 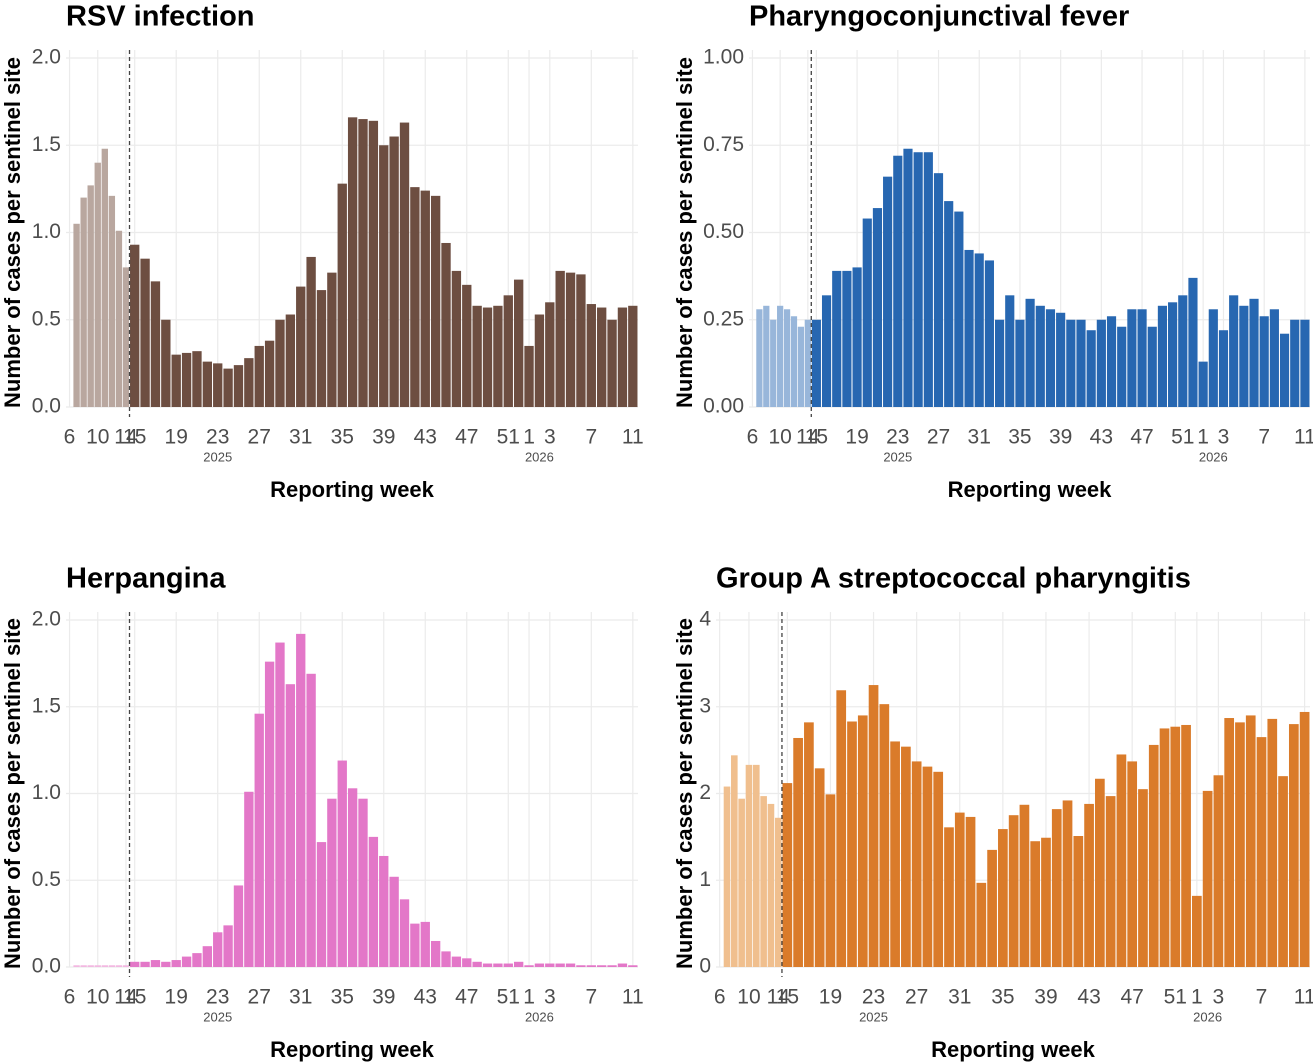 I want to click on x-axis-title: Reporting week, so click(x=1013, y=1049).